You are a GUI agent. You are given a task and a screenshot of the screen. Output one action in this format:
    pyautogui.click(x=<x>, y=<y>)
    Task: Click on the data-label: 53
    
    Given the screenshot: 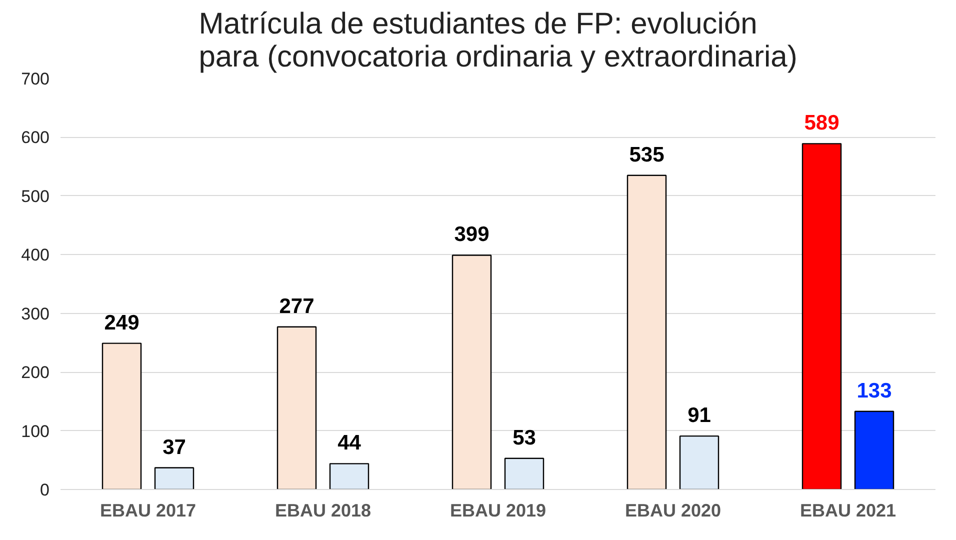 What is the action you would take?
    pyautogui.click(x=524, y=438)
    